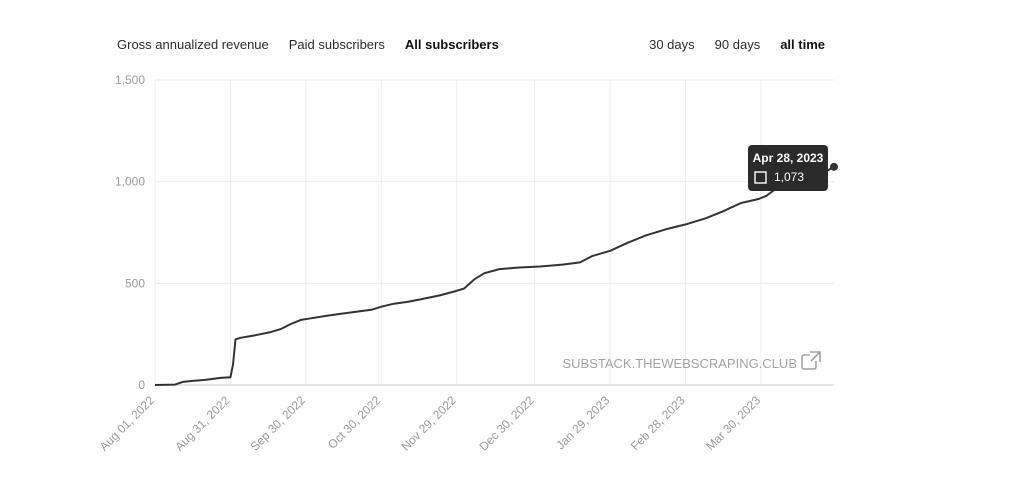  Describe the element at coordinates (141, 385) in the screenshot. I see `y-tick-label: 0` at that location.